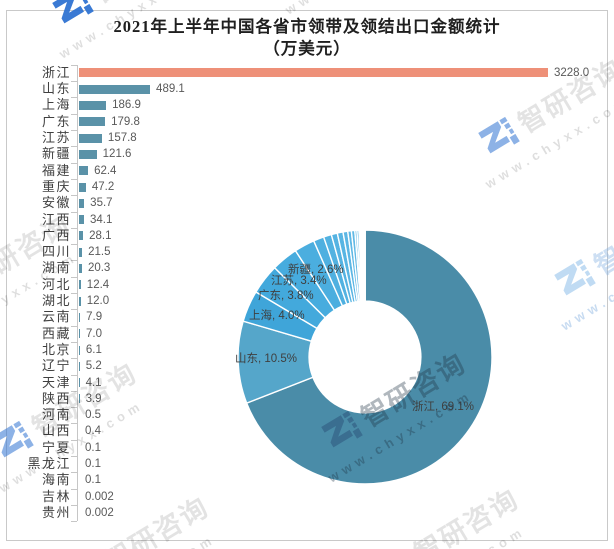 Image resolution: width=614 pixels, height=549 pixels. What do you see at coordinates (125, 121) in the screenshot?
I see `value-label: 179.8` at bounding box center [125, 121].